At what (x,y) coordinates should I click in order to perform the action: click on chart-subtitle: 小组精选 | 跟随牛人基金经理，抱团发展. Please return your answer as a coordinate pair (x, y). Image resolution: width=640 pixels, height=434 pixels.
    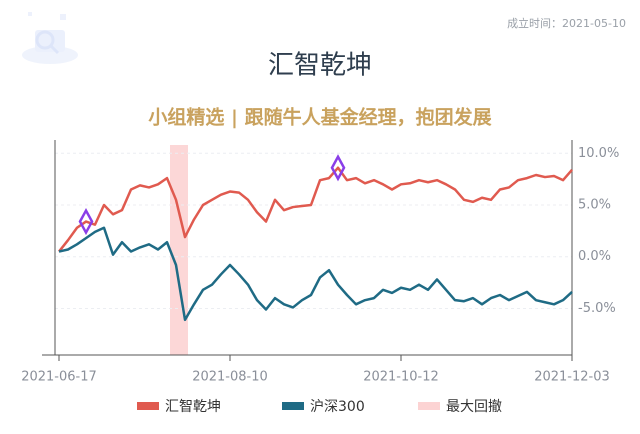
    Looking at the image, I should click on (319, 117).